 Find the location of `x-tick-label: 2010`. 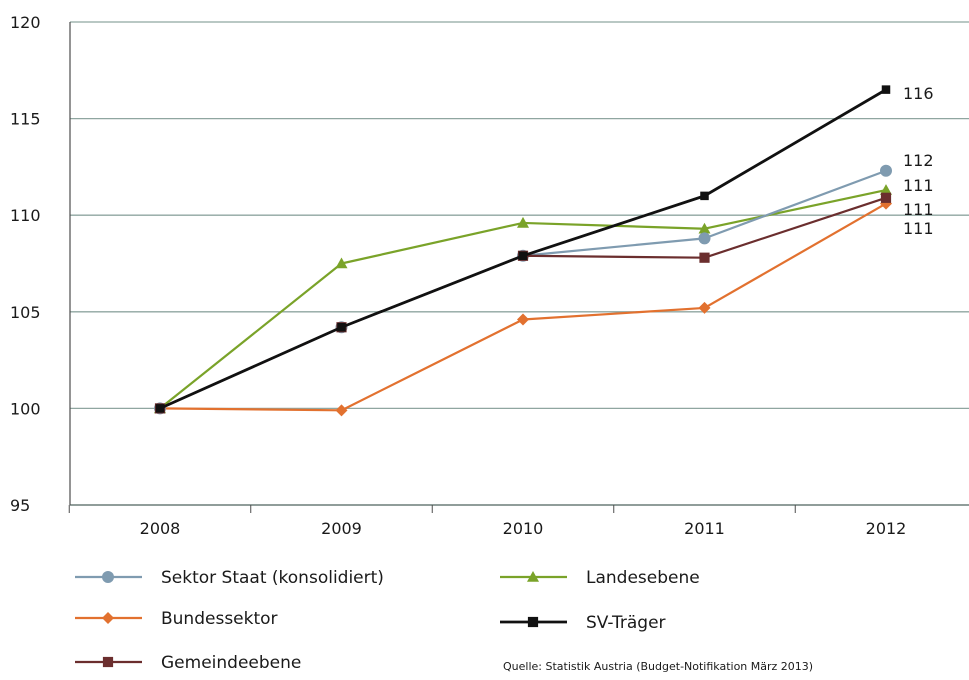

x-tick-label: 2010 is located at coordinates (523, 528).